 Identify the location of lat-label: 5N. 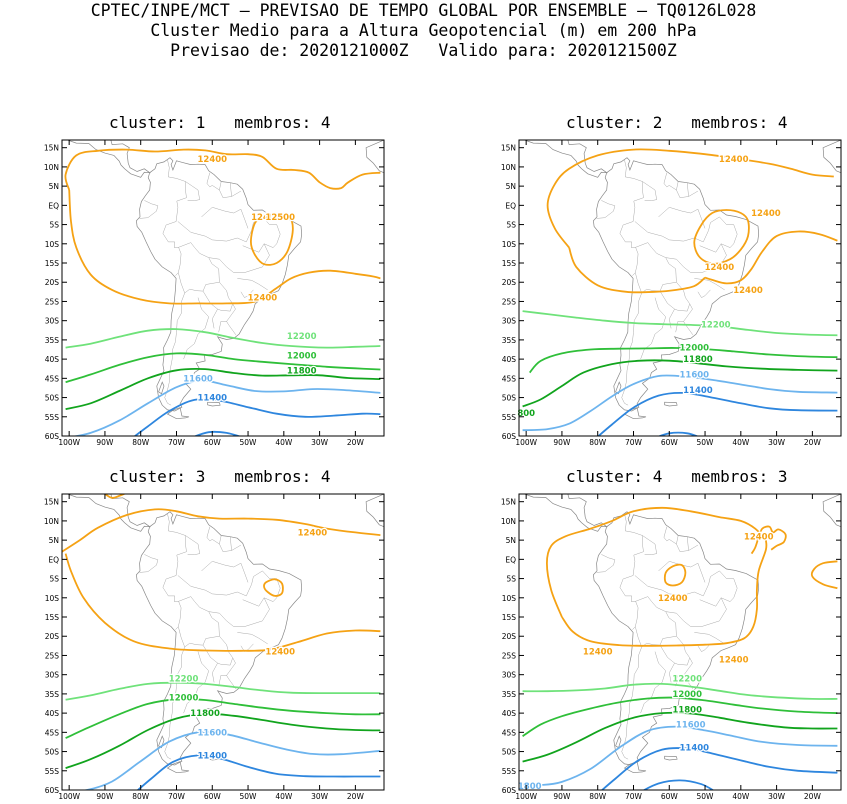
(511, 186).